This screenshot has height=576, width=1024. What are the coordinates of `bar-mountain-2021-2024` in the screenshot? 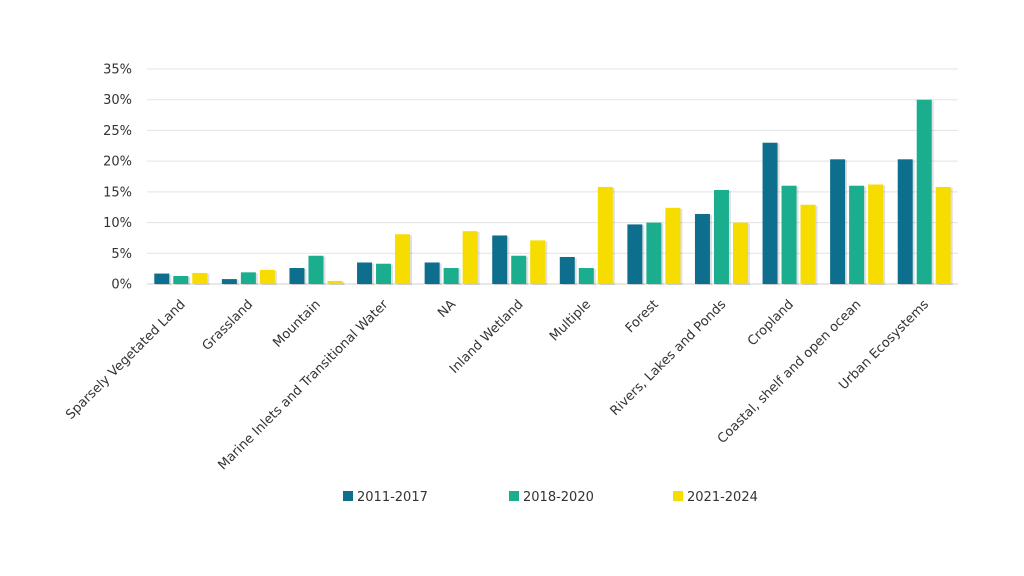 It's located at (335, 282).